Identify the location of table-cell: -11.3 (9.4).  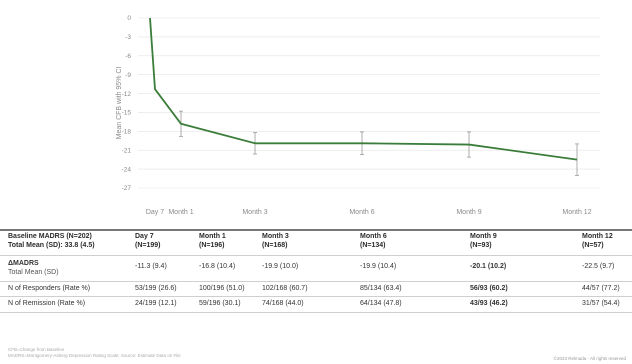
(151, 266).